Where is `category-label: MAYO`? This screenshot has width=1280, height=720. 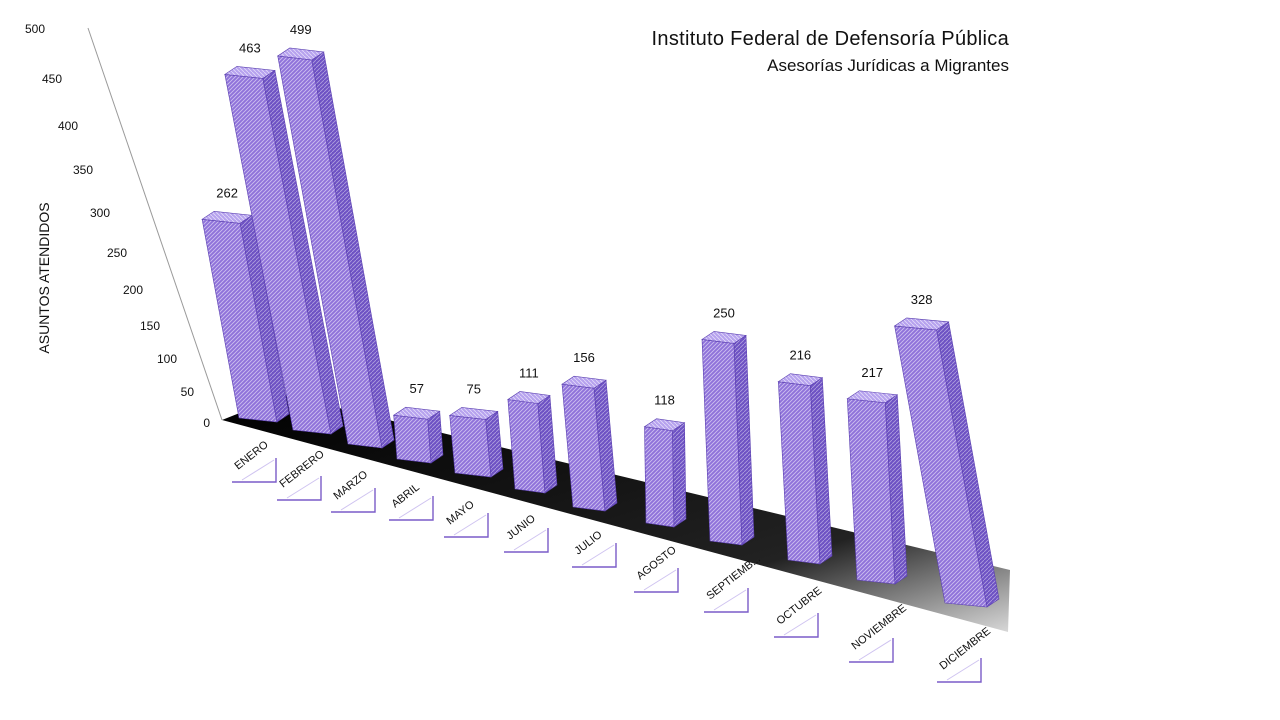 category-label: MAYO is located at coordinates (460, 512).